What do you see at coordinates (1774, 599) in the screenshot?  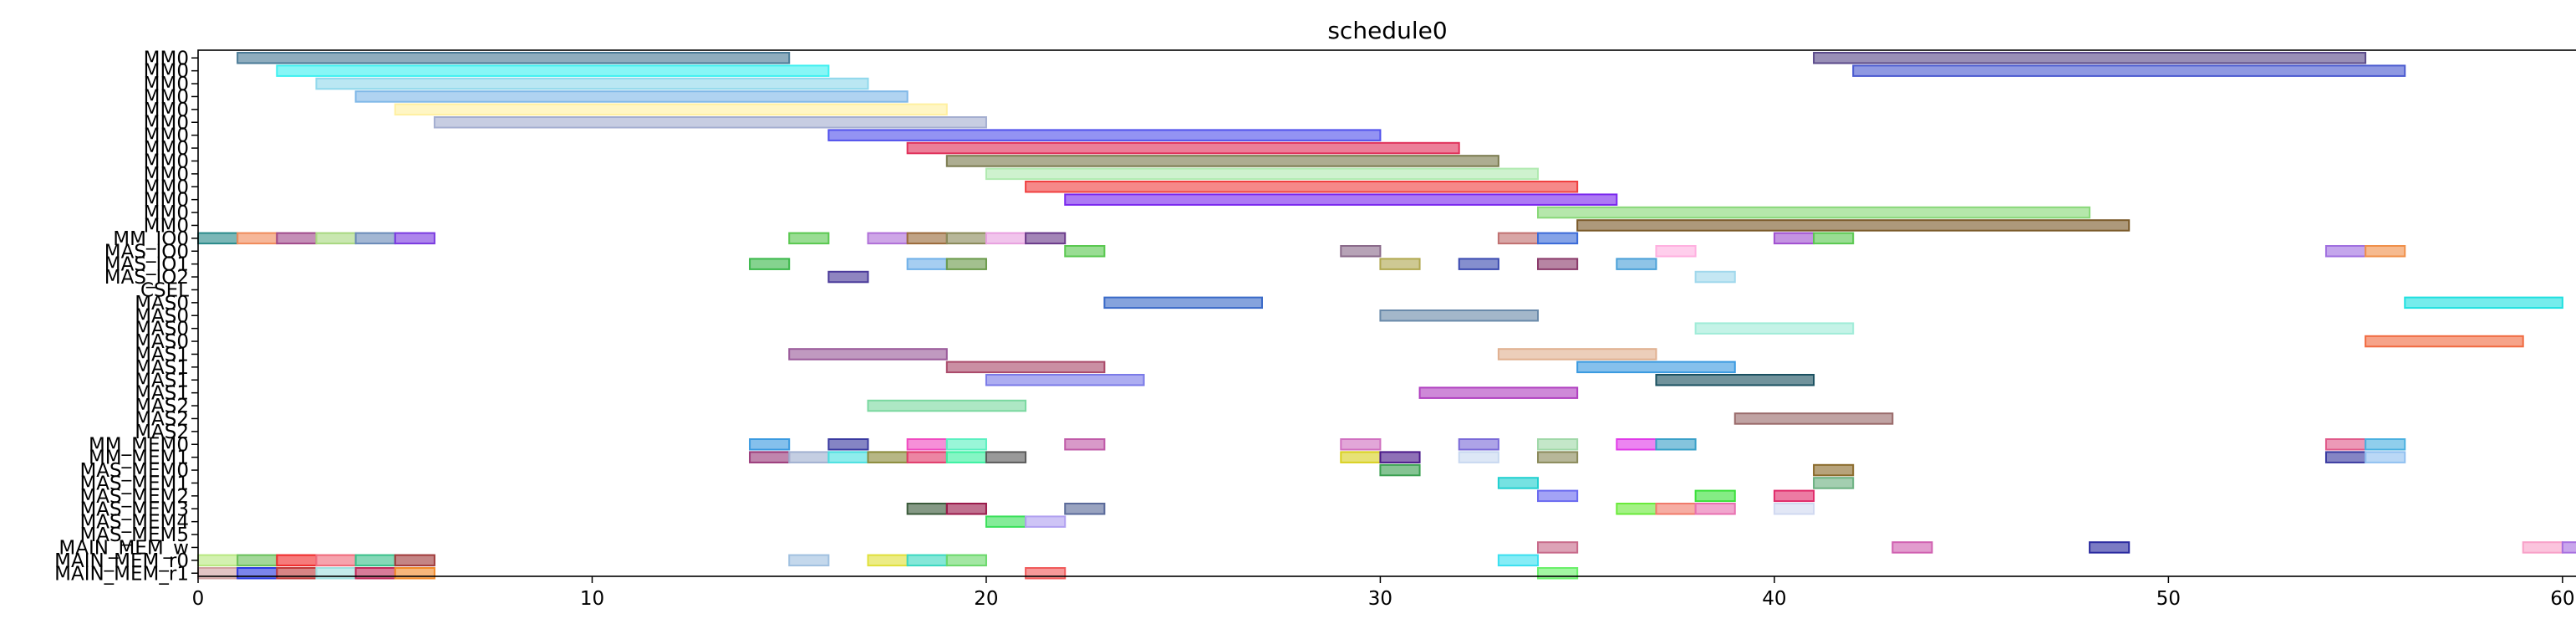 I see `x-tick-label: 40` at bounding box center [1774, 599].